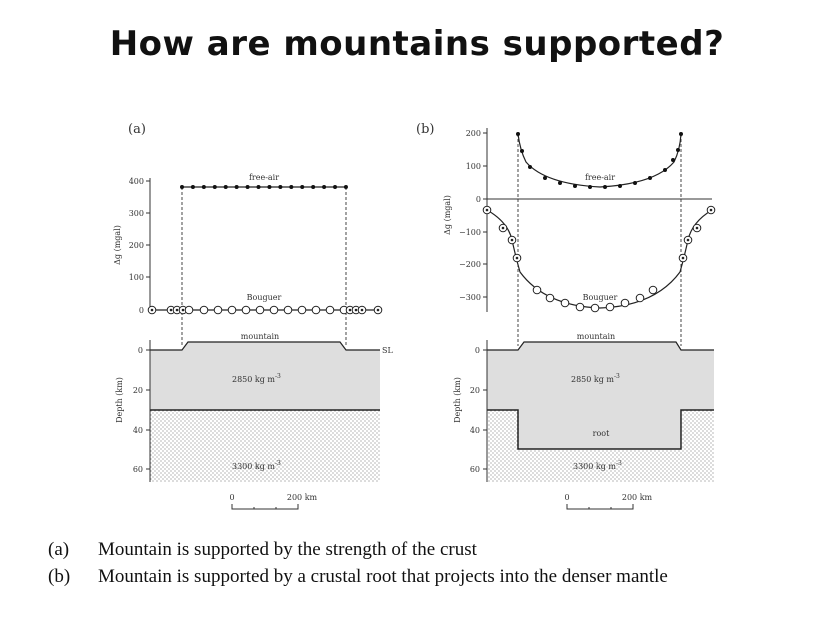  What do you see at coordinates (260, 336) in the screenshot?
I see `panel-a-mountain-label: mountain` at bounding box center [260, 336].